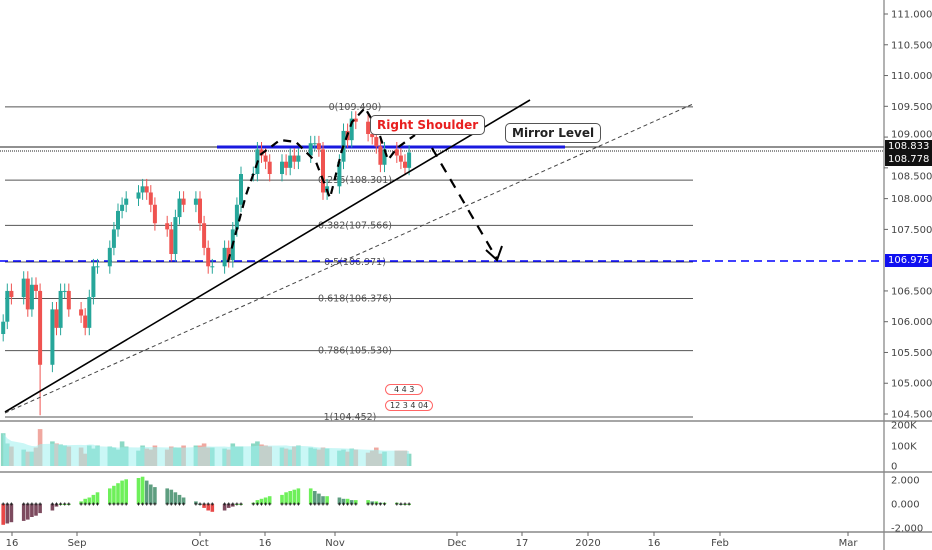 The height and width of the screenshot is (550, 932). What do you see at coordinates (911, 135) in the screenshot?
I see `price-tick-label: 109.000` at bounding box center [911, 135].